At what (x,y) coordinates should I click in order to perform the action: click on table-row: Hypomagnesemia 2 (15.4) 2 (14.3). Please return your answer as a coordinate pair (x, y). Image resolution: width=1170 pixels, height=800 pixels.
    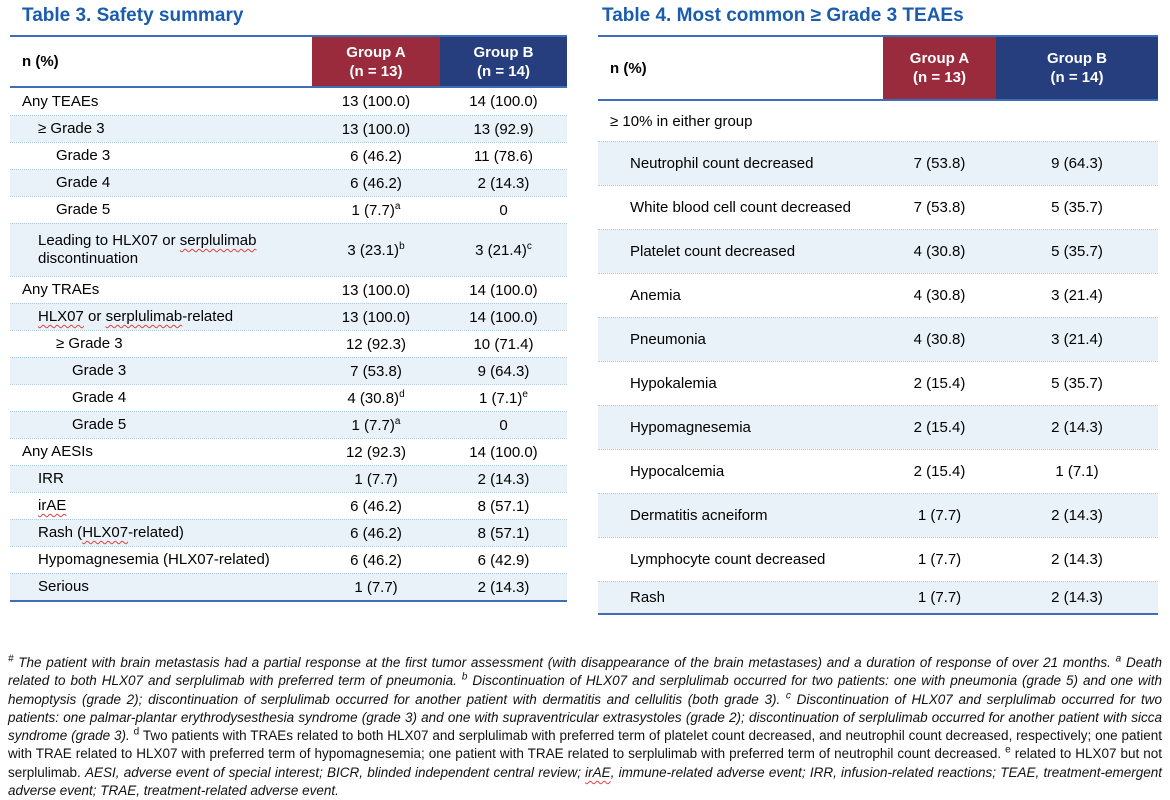
    Looking at the image, I should click on (878, 427).